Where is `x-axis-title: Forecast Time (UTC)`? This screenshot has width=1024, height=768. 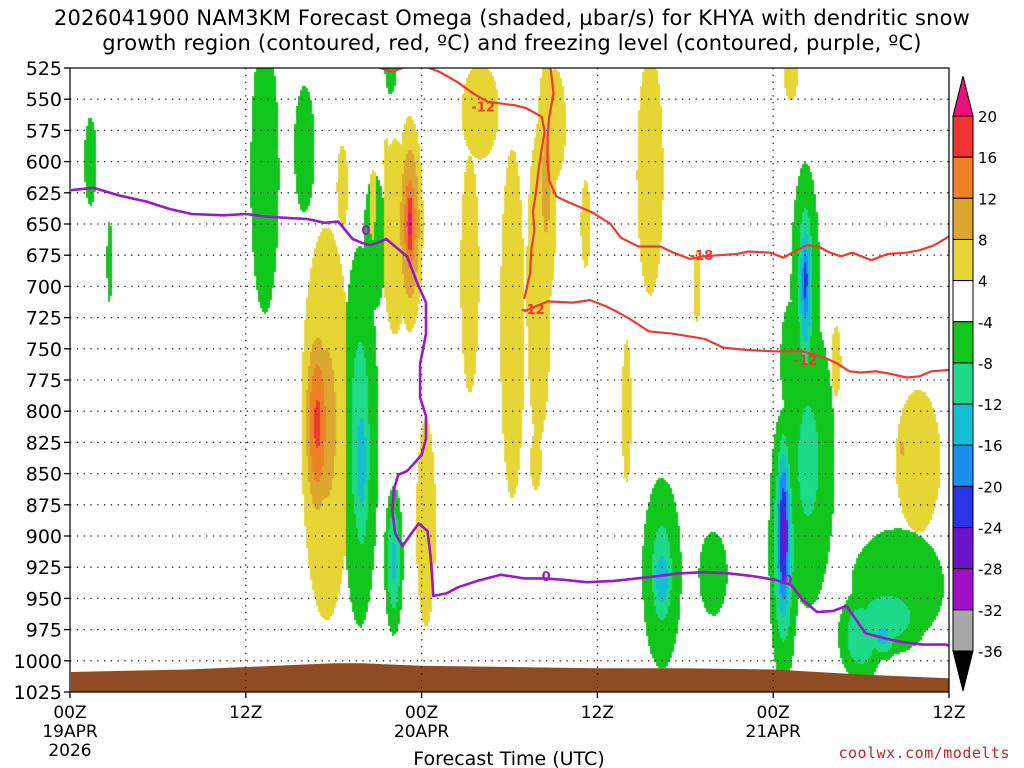
x-axis-title: Forecast Time (UTC) is located at coordinates (508, 758).